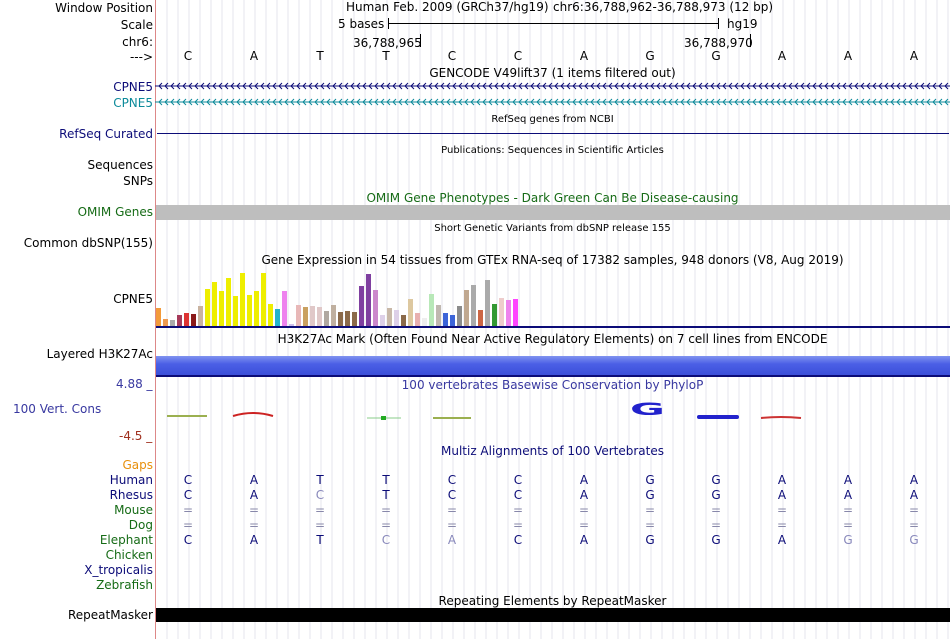  I want to click on gtex-bar-chart, so click(356, 297).